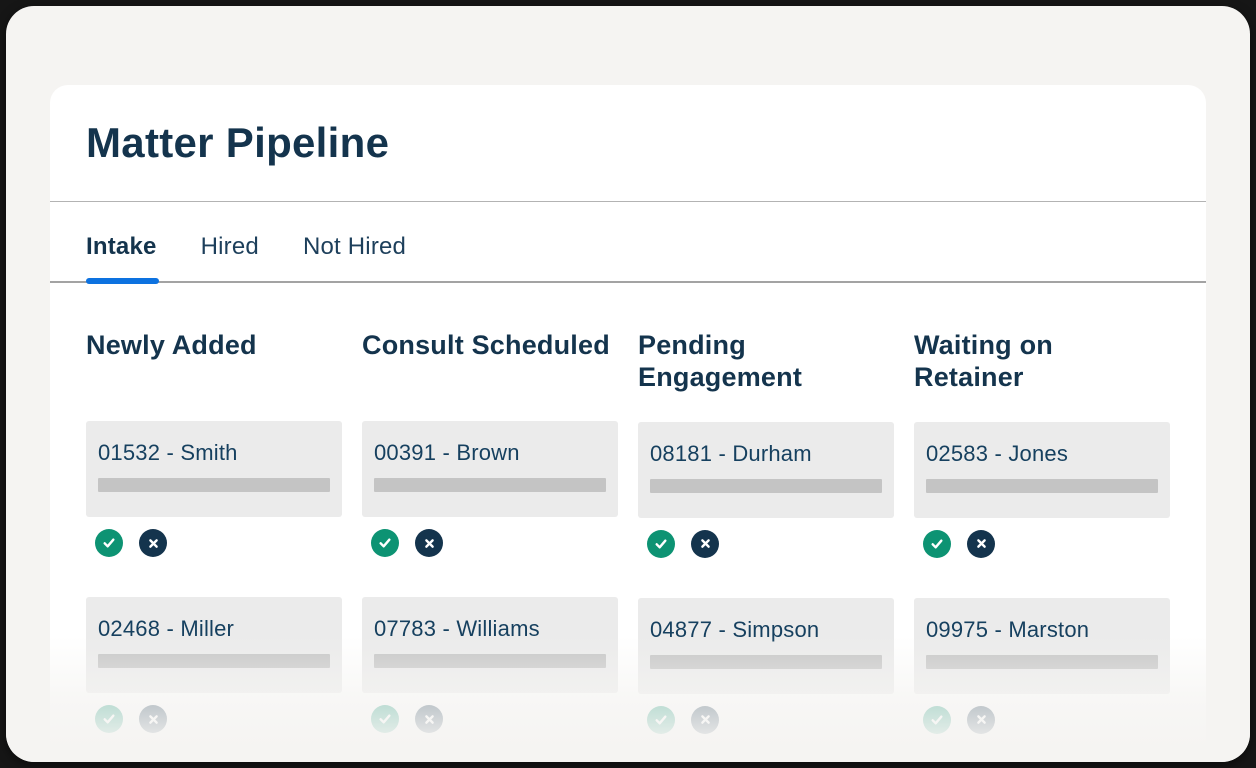 This screenshot has height=768, width=1256. I want to click on matter-label: 04877 - Simpson, so click(735, 629).